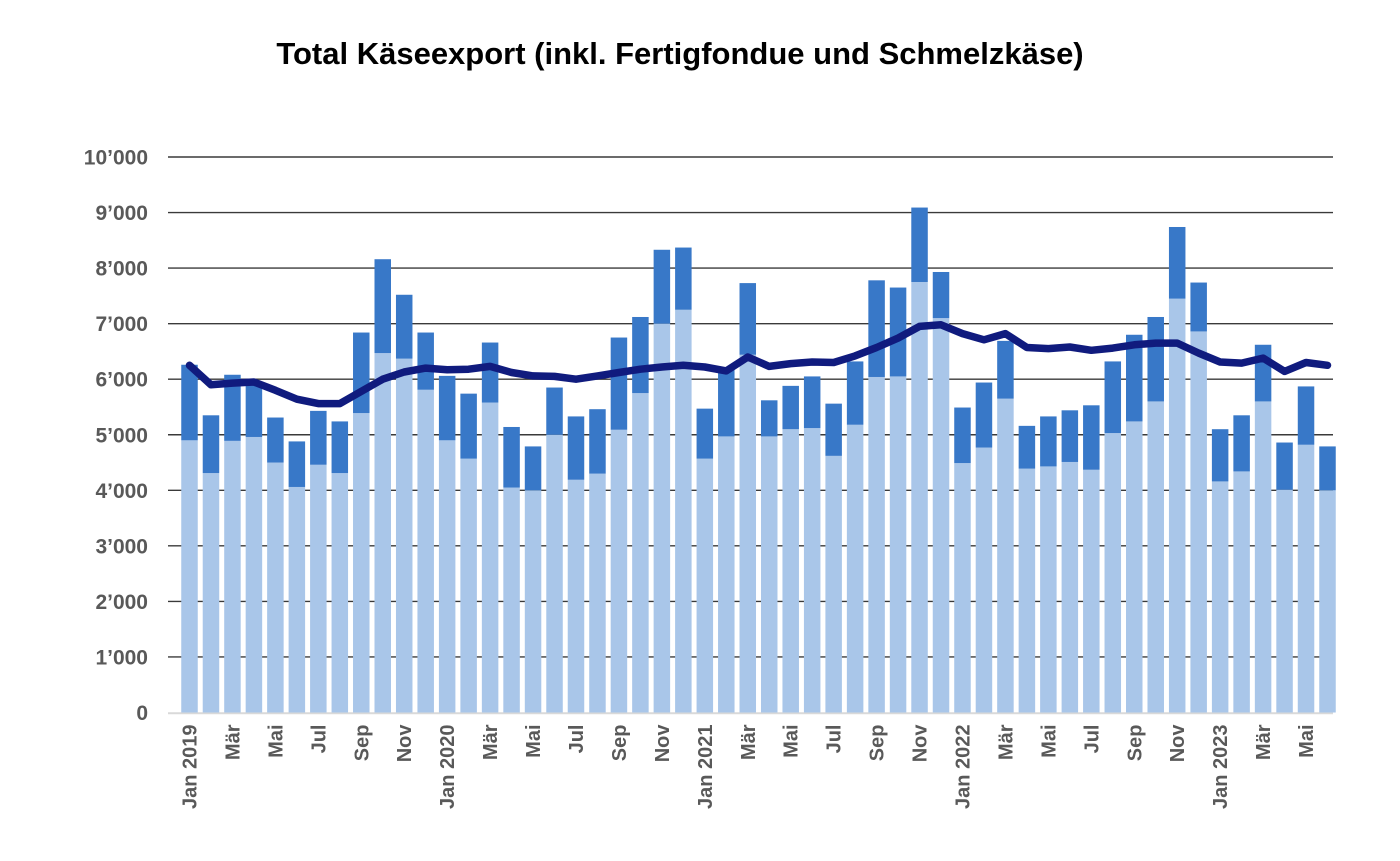  I want to click on y-tick-label: 9’000, so click(121, 213).